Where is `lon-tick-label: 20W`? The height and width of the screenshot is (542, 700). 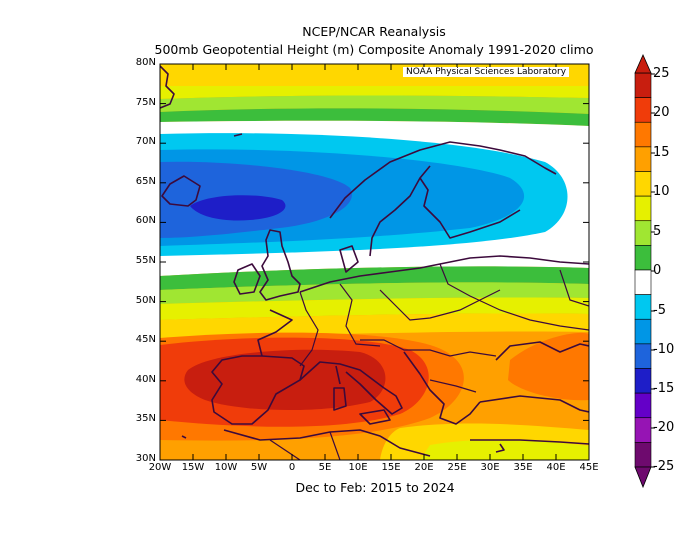 lon-tick-label: 20W is located at coordinates (160, 467).